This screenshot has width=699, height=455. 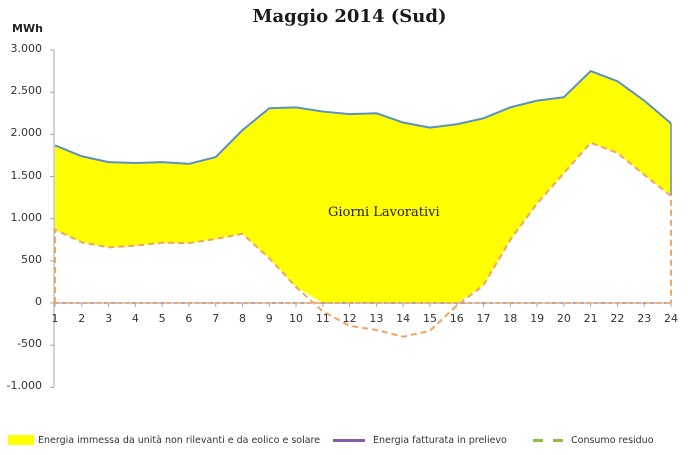 I want to click on legend-label: Consumo residuo, so click(x=612, y=440).